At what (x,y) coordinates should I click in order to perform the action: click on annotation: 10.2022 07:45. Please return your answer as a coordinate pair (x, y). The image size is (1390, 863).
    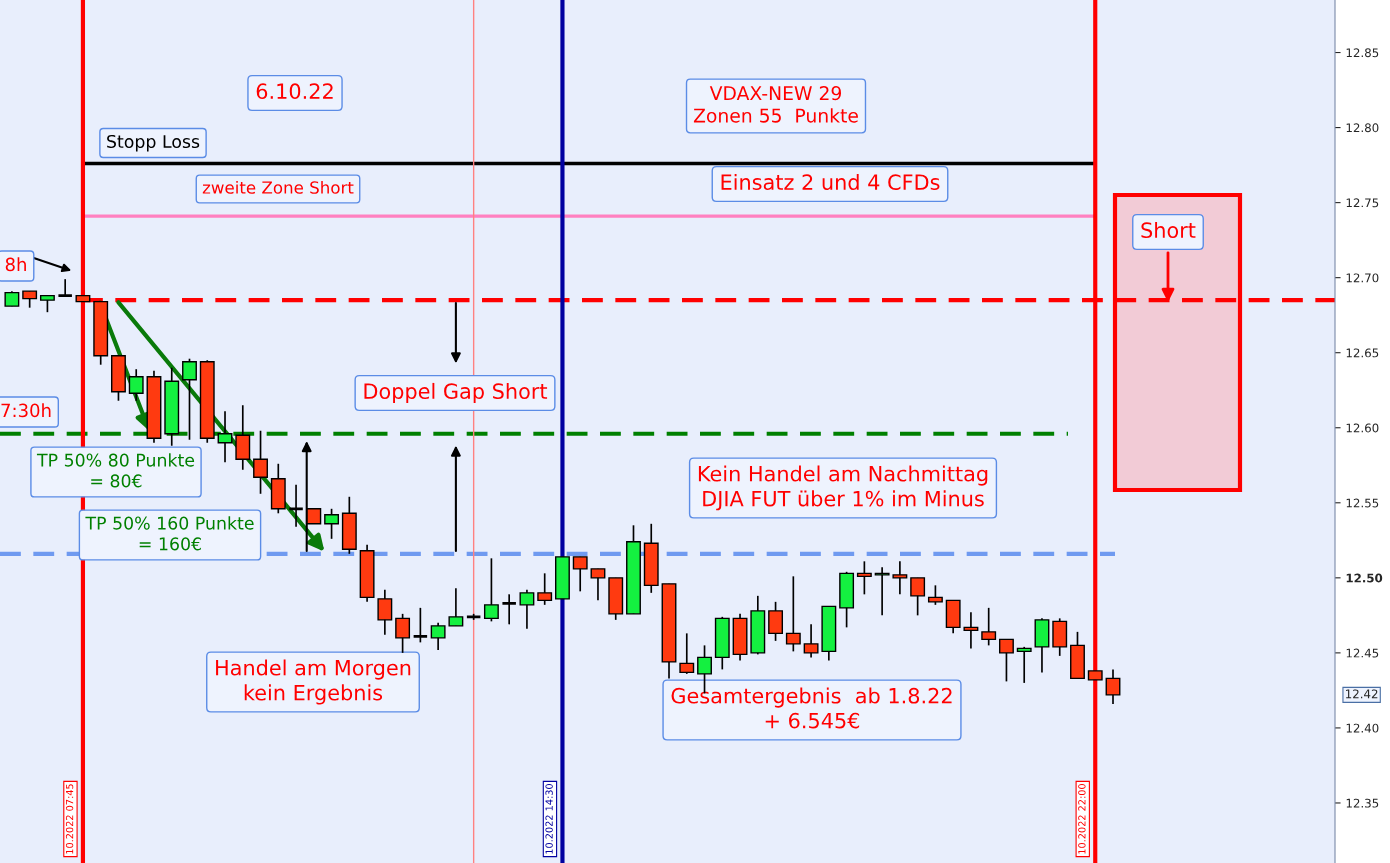
    Looking at the image, I should click on (69, 819).